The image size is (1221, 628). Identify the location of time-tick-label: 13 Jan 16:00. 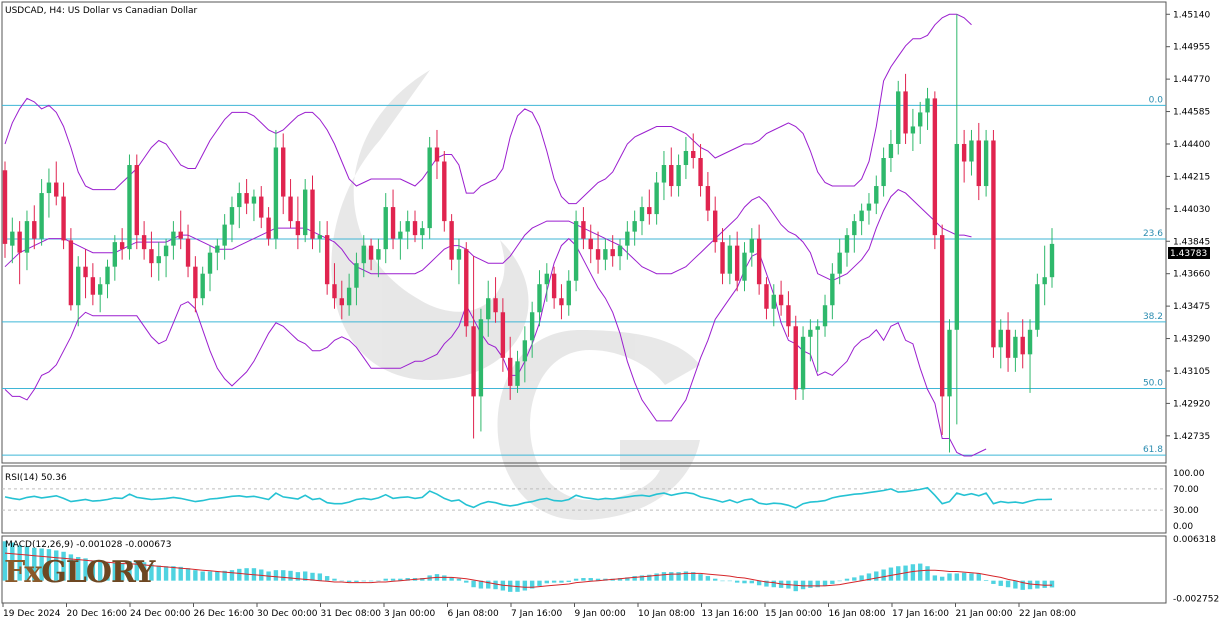
(730, 614).